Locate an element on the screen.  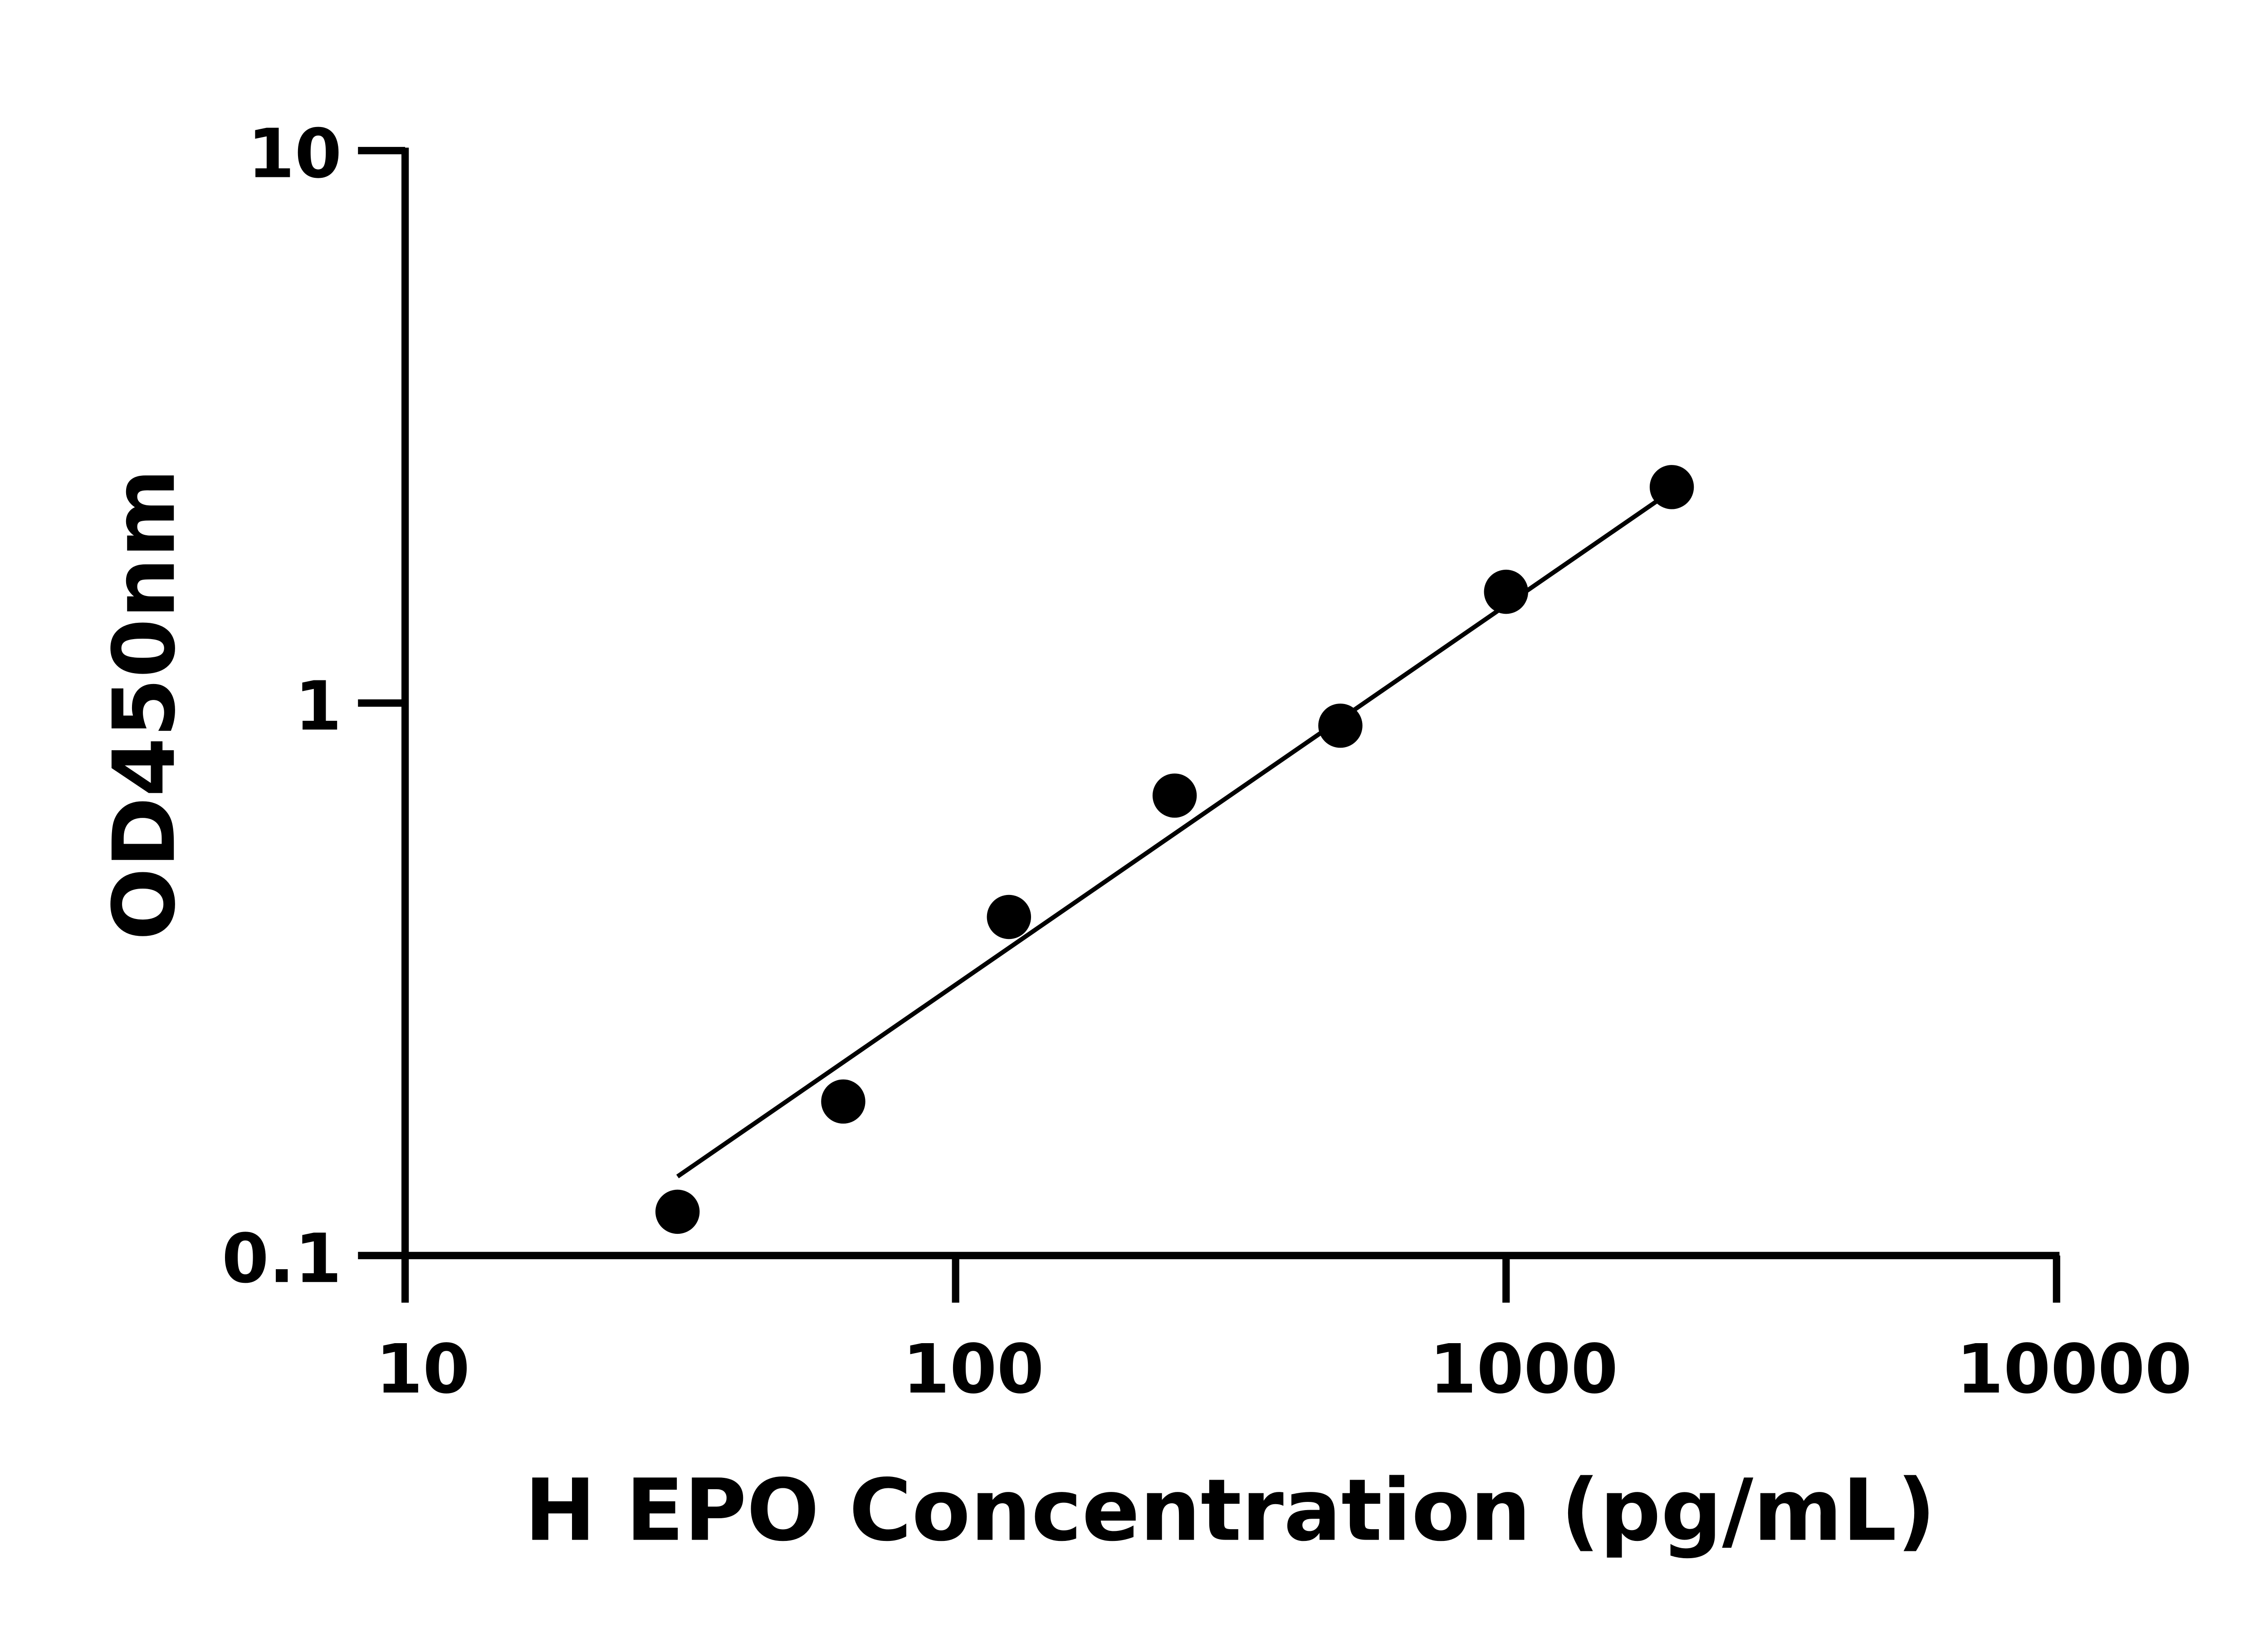
x-axis-label: H EPO Concentration (pg/mL) is located at coordinates (1230, 1510).